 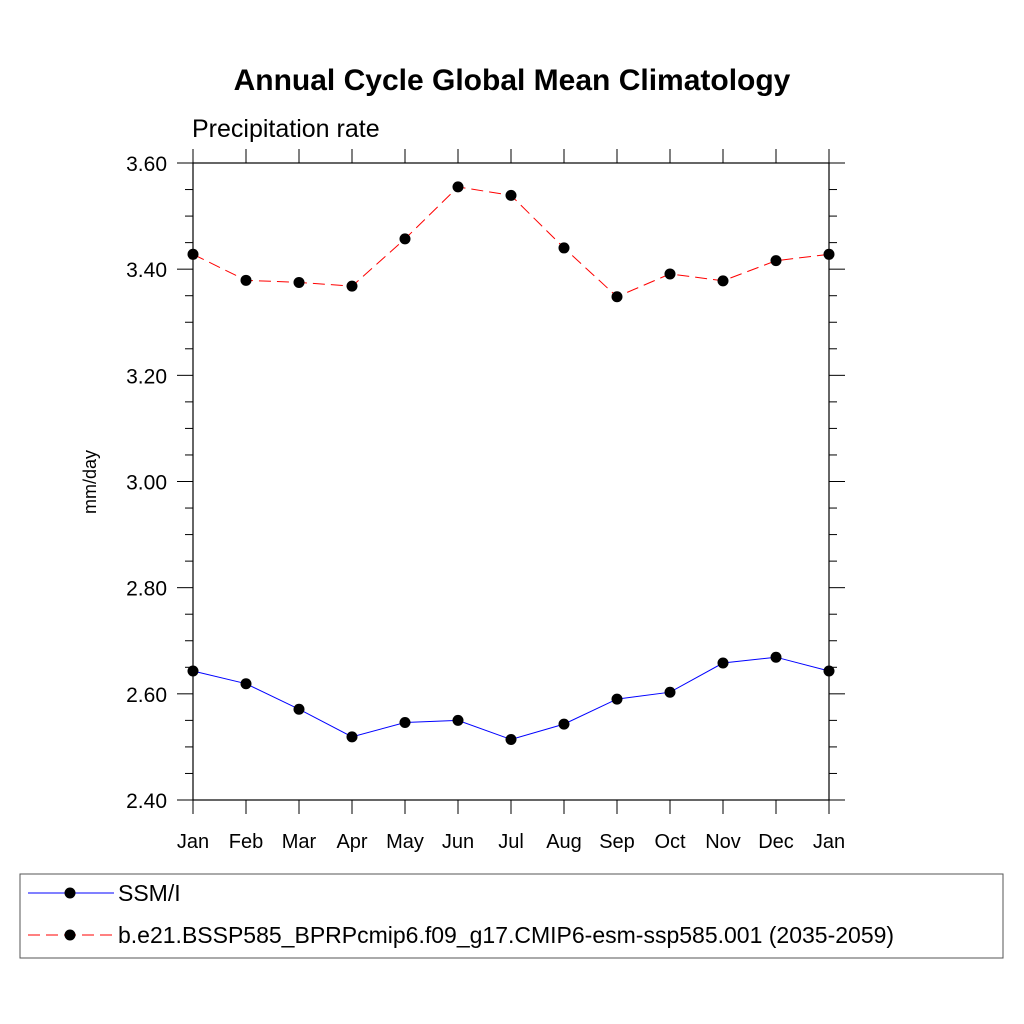 I want to click on x-tick-label: Jul, so click(x=511, y=842).